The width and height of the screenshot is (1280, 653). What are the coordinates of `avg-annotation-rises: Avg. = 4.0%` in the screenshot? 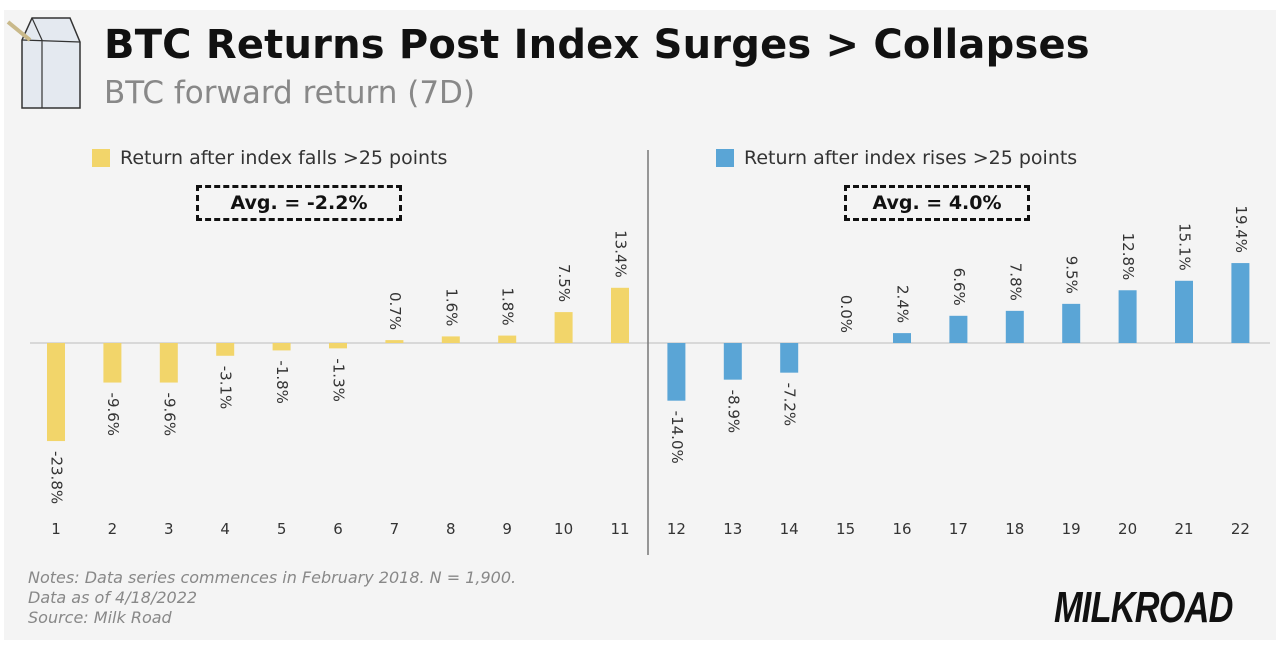 It's located at (937, 203).